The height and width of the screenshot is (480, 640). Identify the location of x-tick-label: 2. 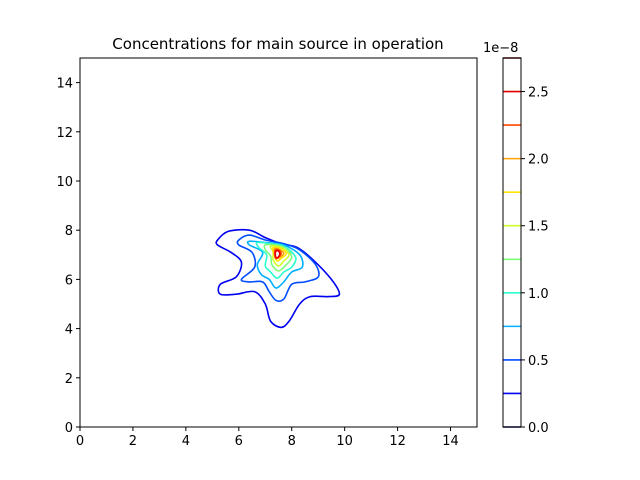
(133, 441).